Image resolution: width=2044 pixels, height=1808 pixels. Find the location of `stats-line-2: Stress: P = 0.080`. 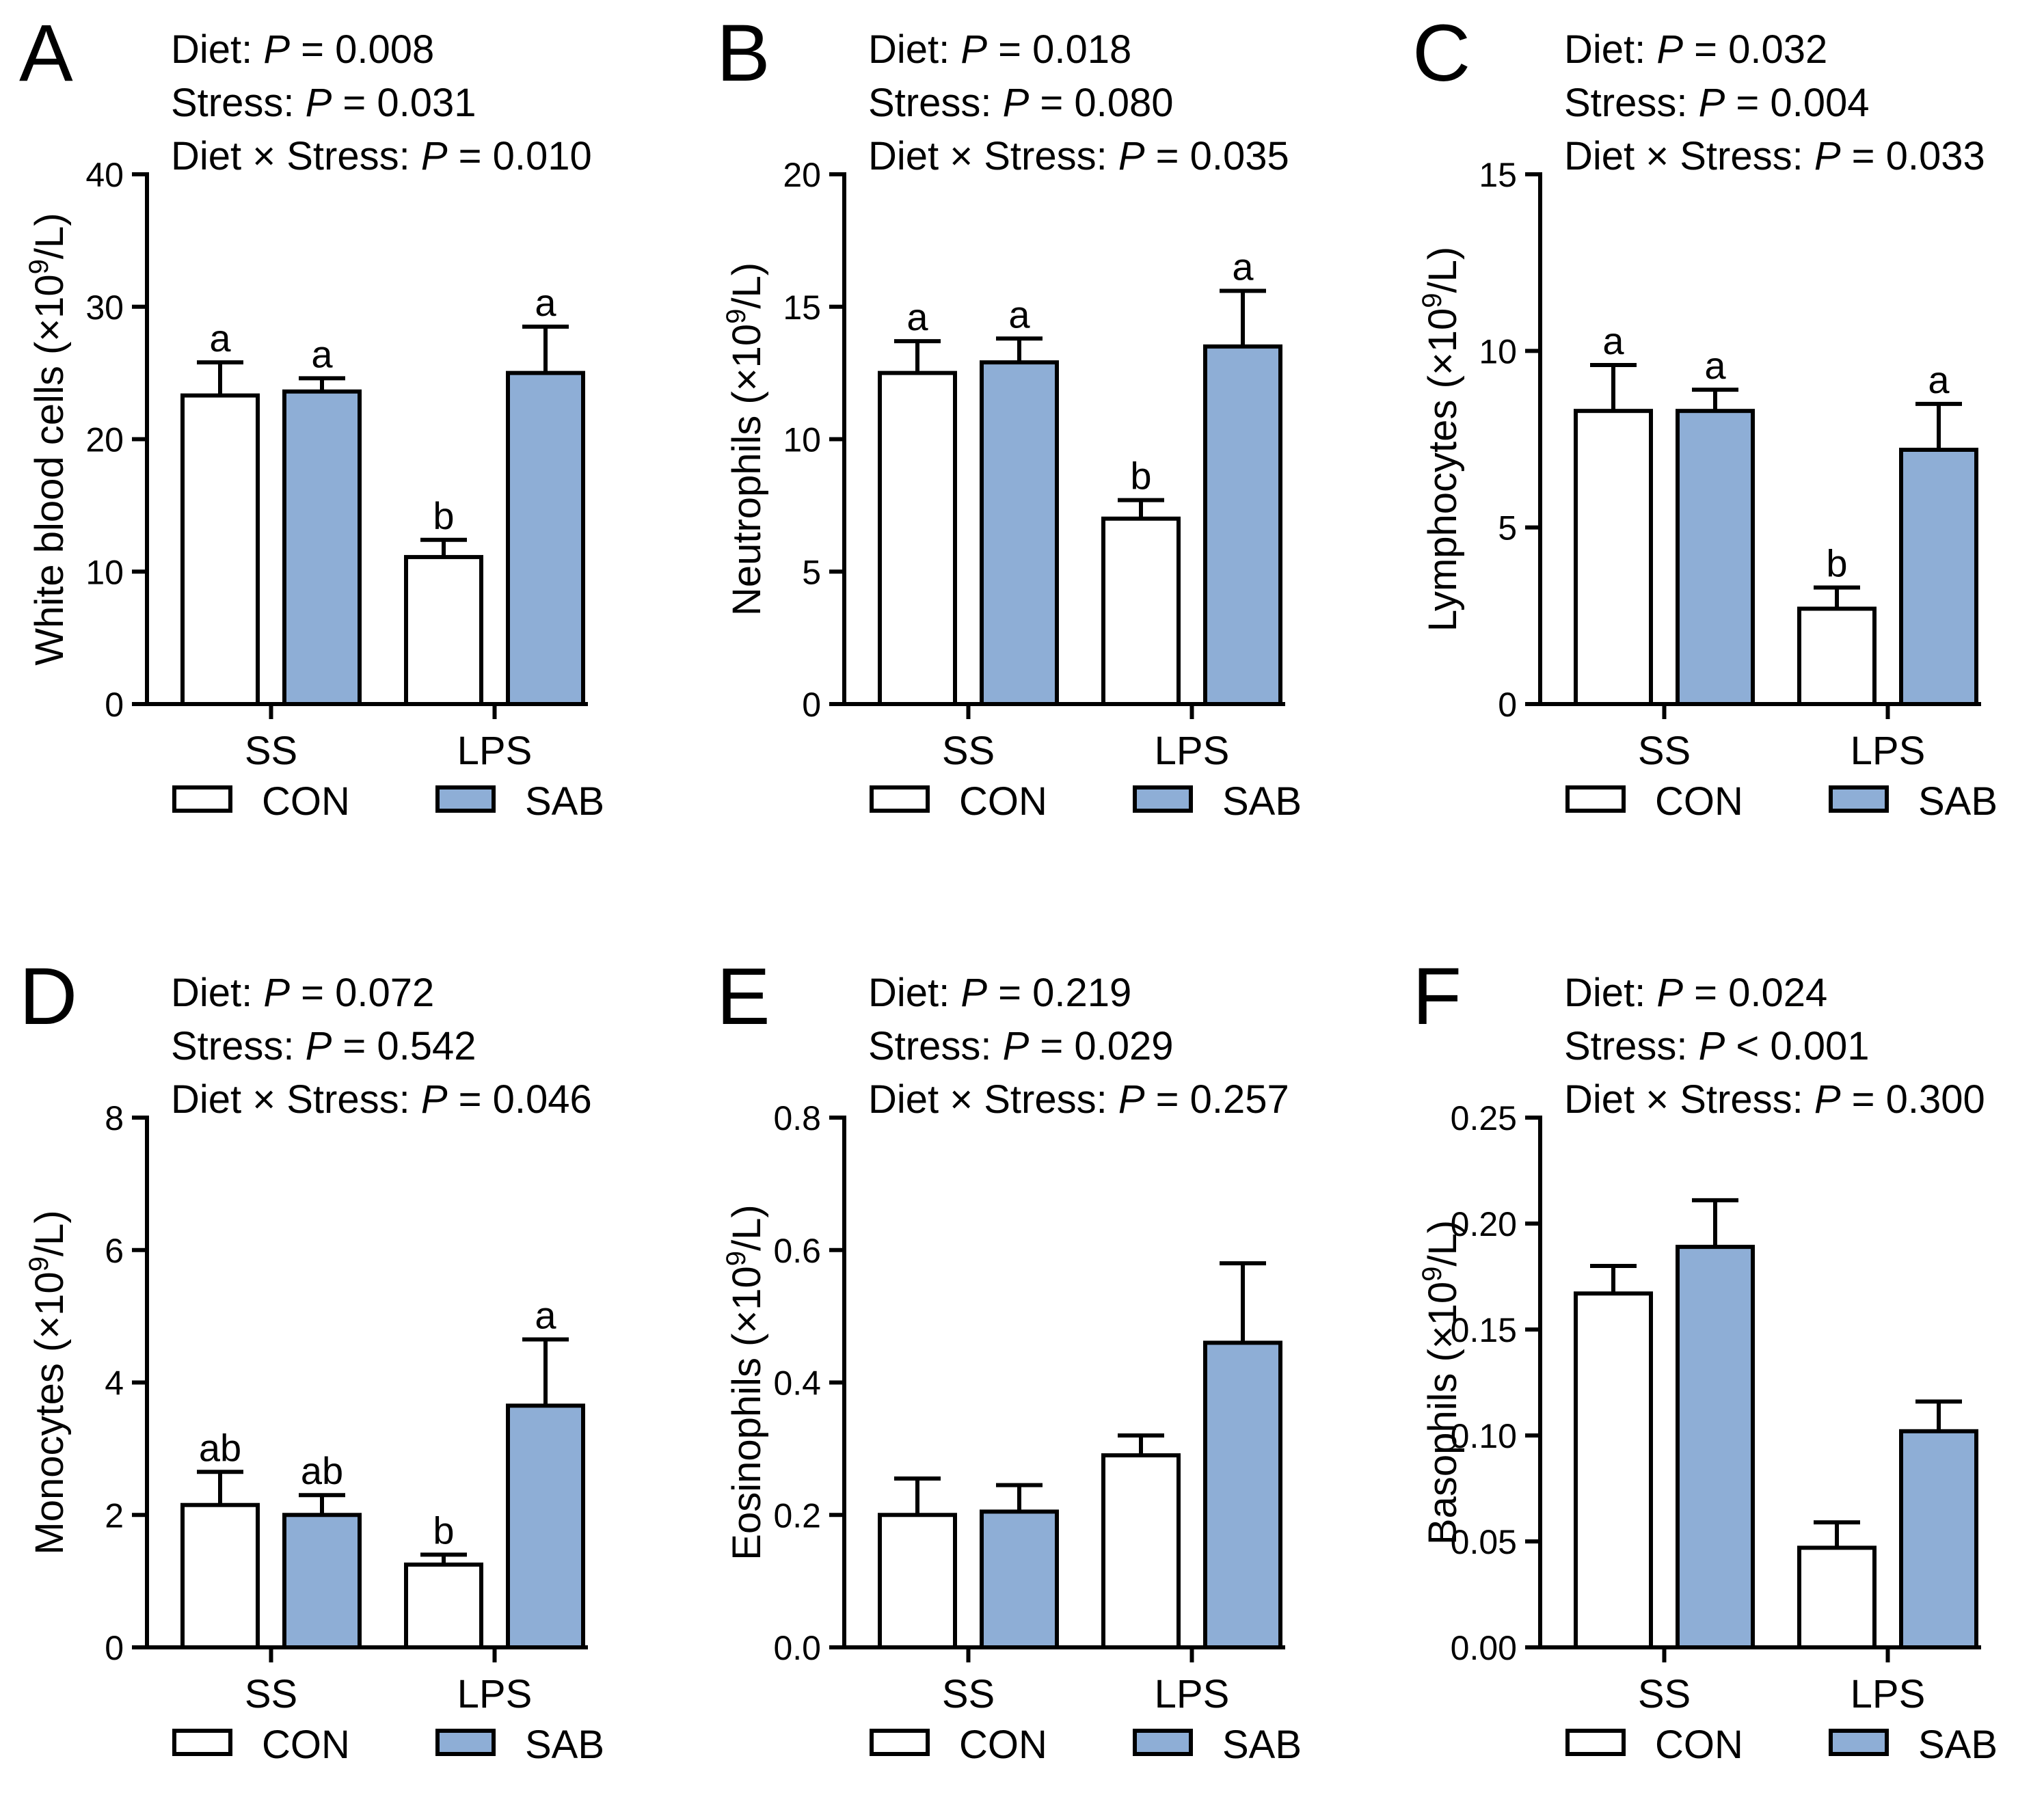

stats-line-2: Stress: P = 0.080 is located at coordinates (1021, 103).